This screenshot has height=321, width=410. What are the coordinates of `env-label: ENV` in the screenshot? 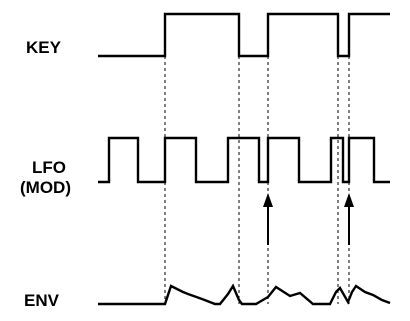 It's located at (42, 300).